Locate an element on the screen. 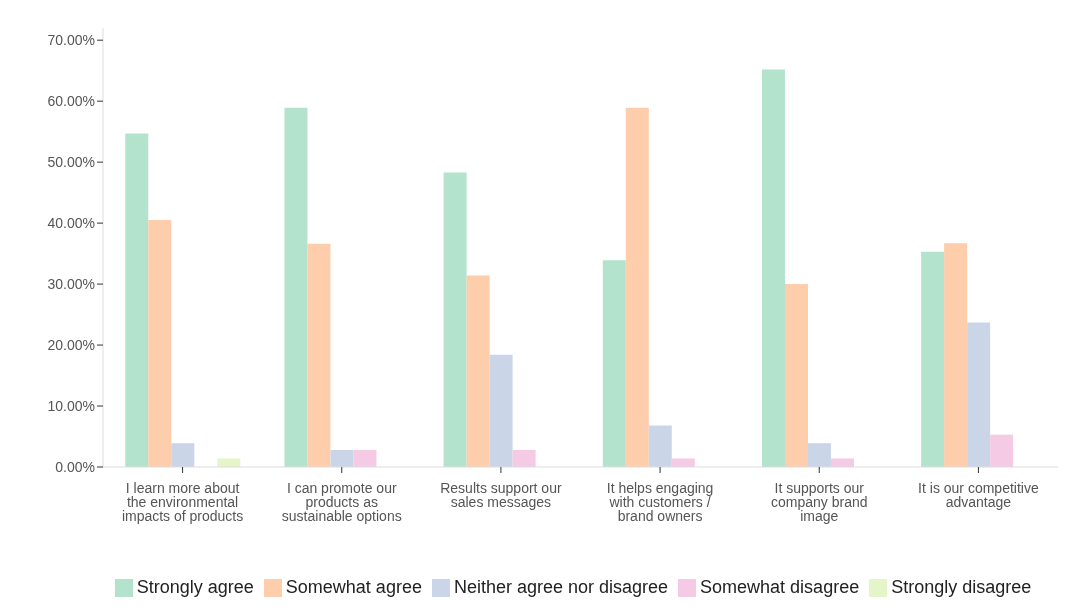 This screenshot has height=616, width=1089. x-tick-label: It helps engaging with customers / brand owners is located at coordinates (660, 501).